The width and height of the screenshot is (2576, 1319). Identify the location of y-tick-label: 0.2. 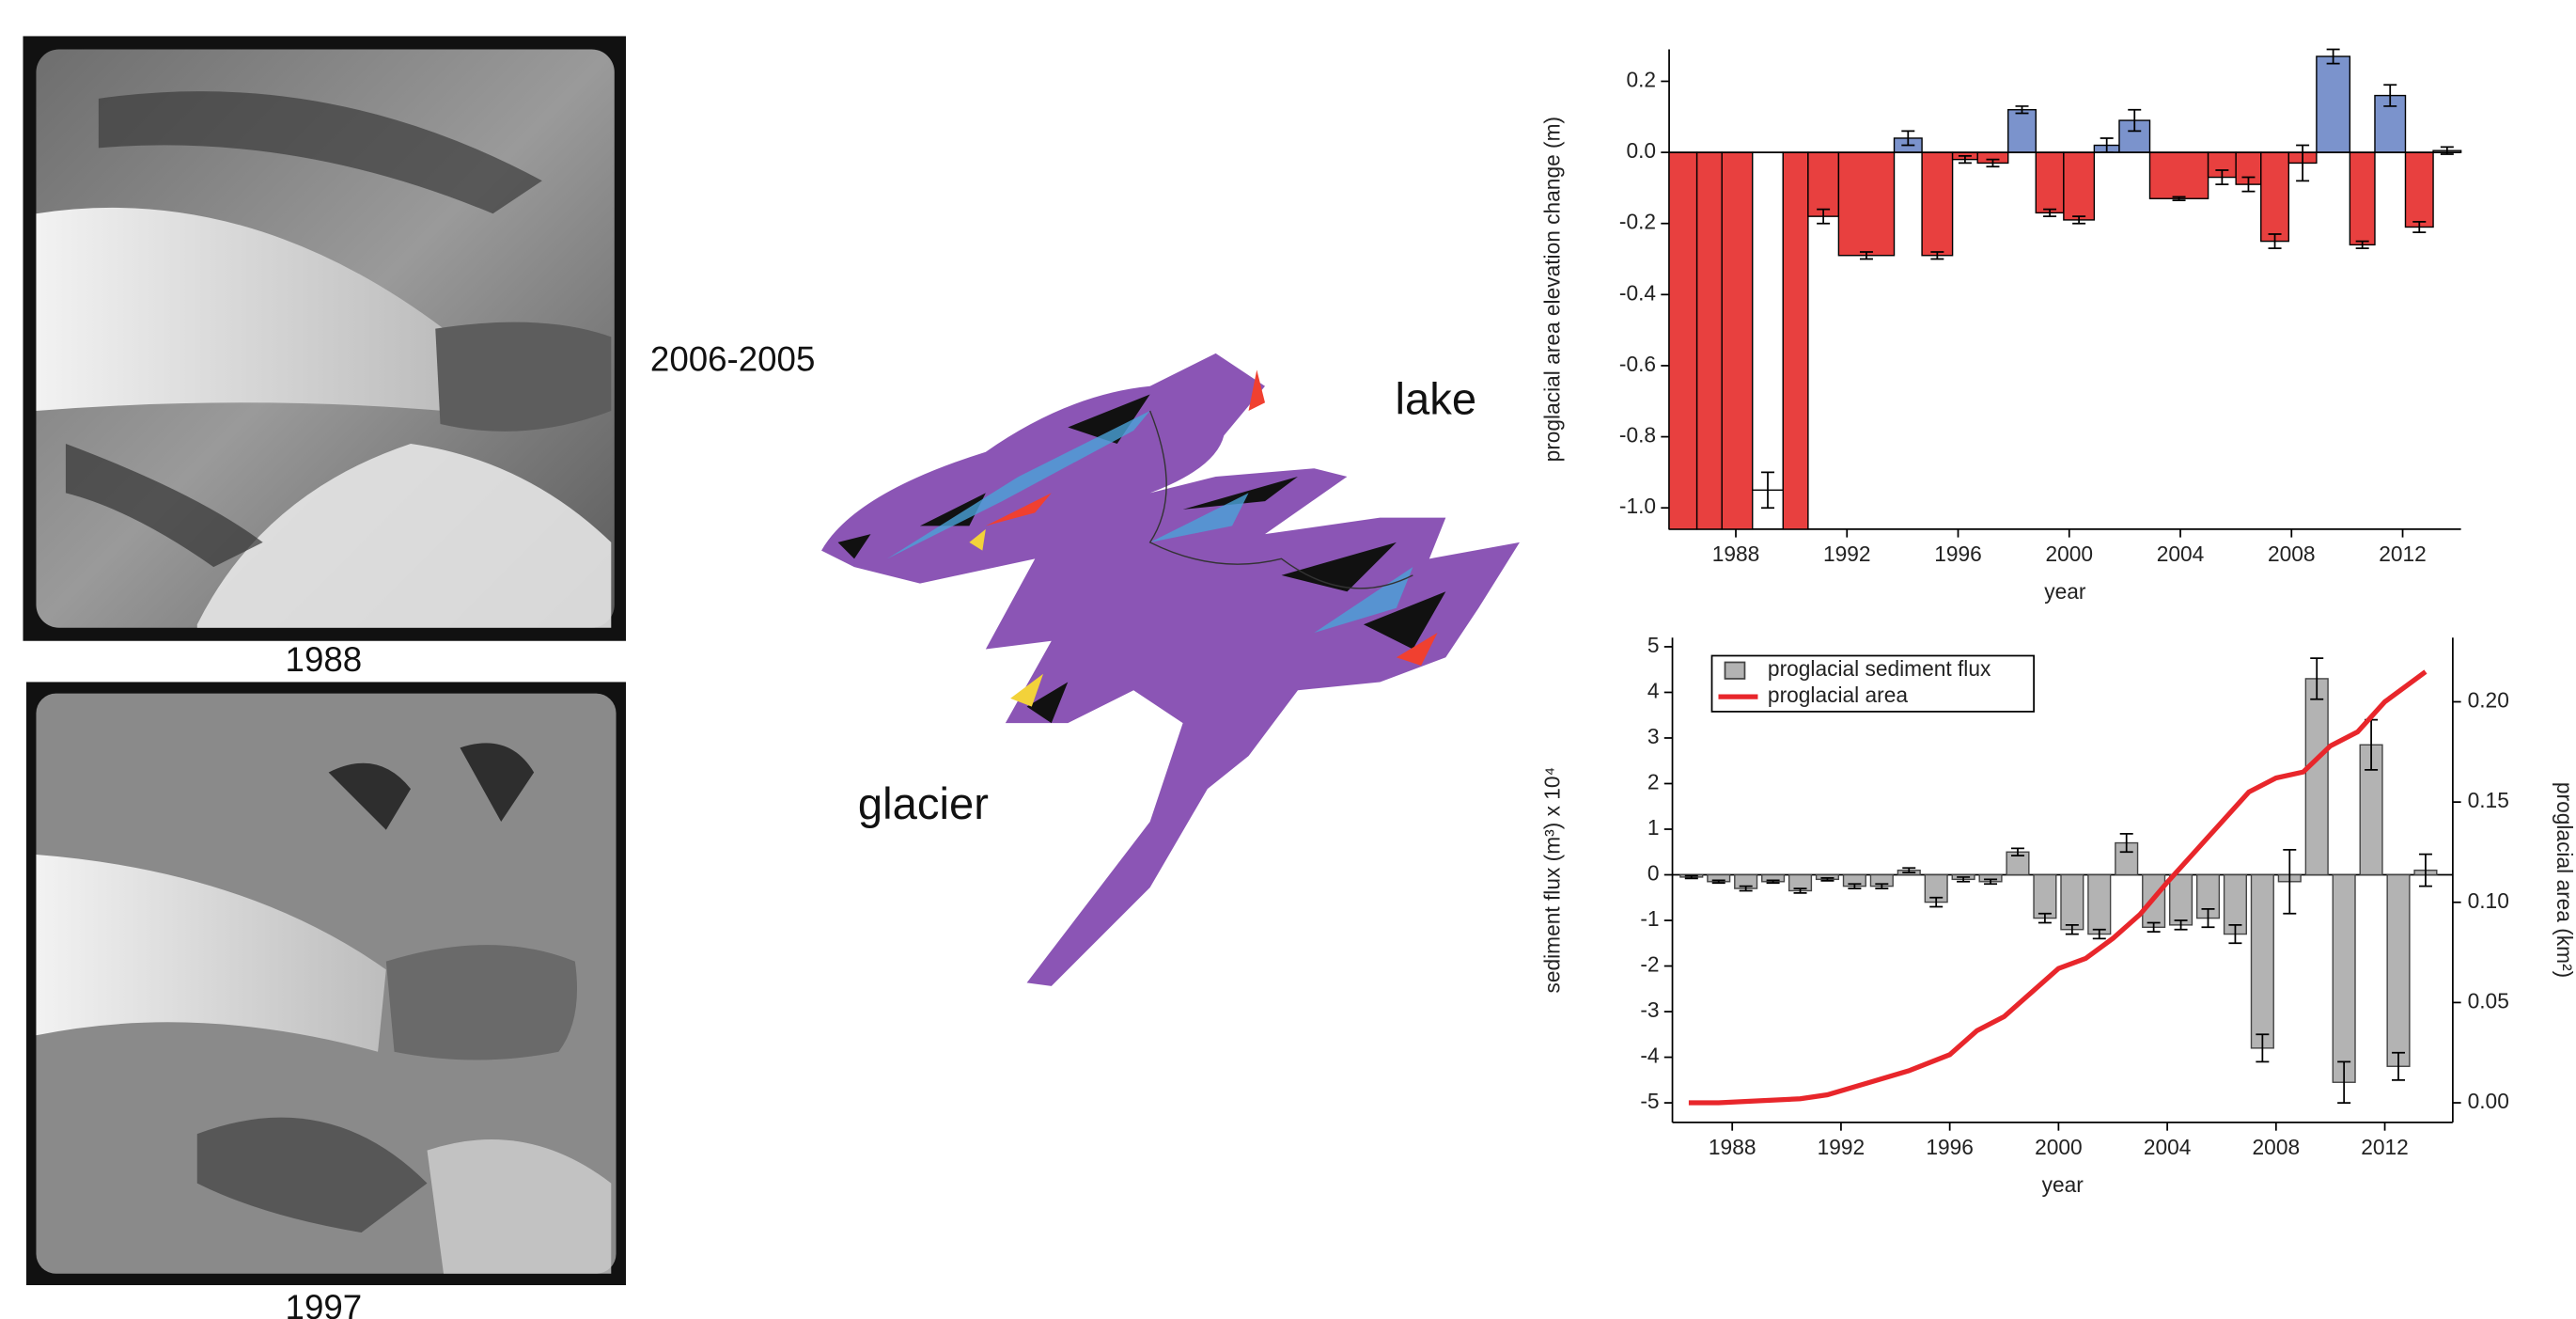
(1641, 79).